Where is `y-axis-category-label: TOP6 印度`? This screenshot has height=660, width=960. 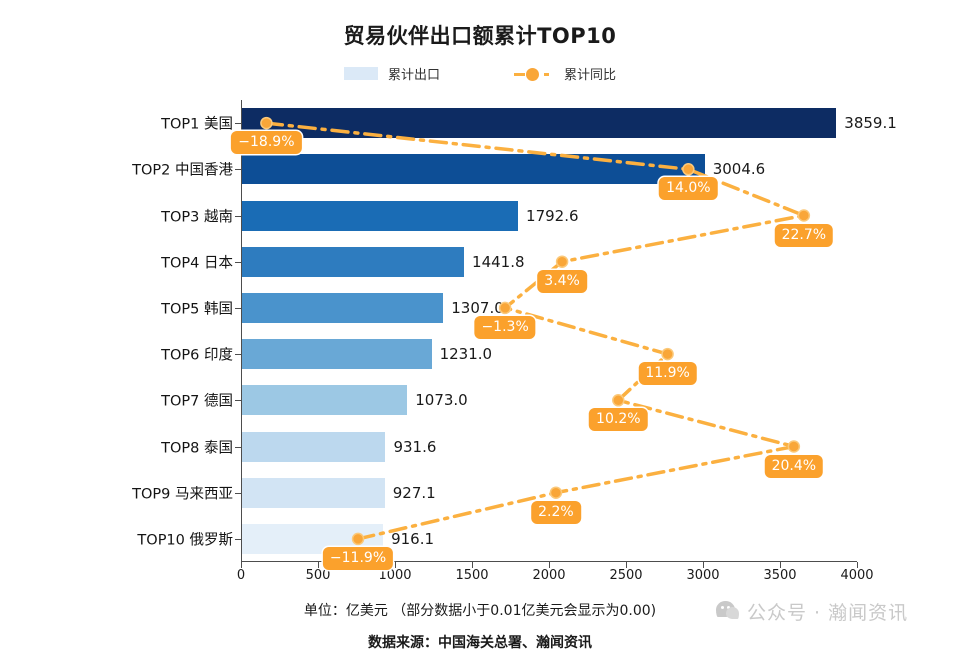
y-axis-category-label: TOP6 印度 is located at coordinates (197, 355).